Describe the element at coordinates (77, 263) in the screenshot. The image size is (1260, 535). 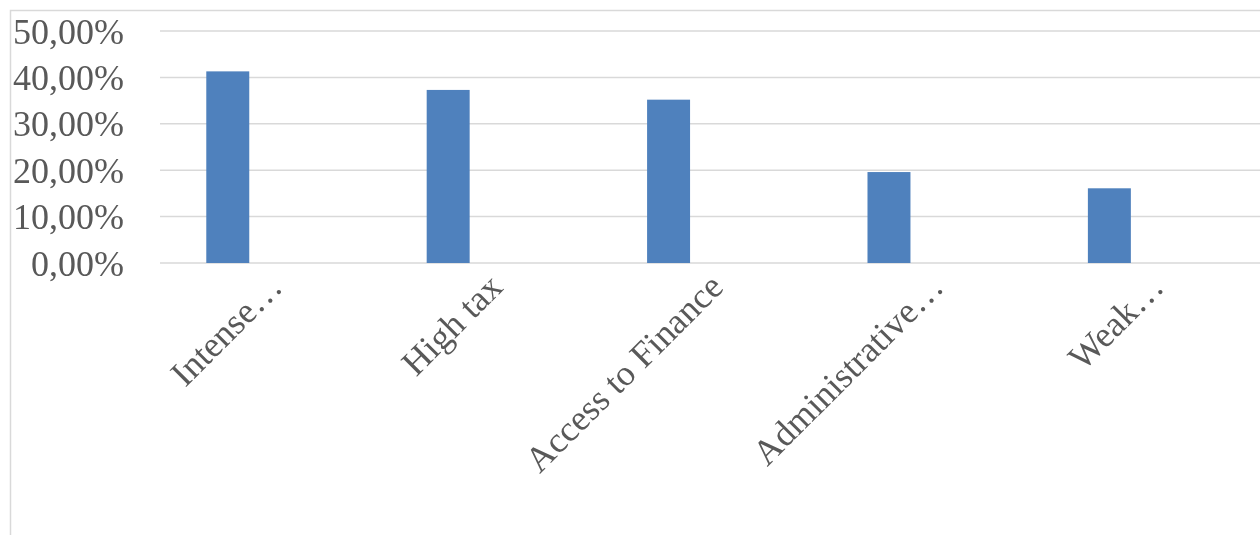
I see `y-tick-label: 0,00%` at that location.